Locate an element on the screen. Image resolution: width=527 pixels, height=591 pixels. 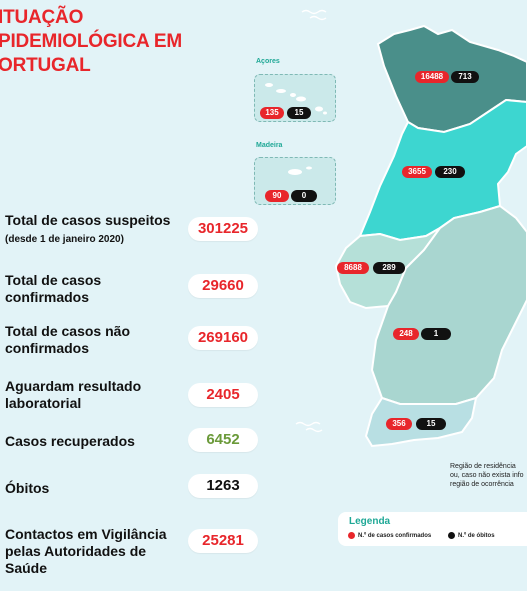
legend-deaths: N.º de óbitos is located at coordinates (471, 535).